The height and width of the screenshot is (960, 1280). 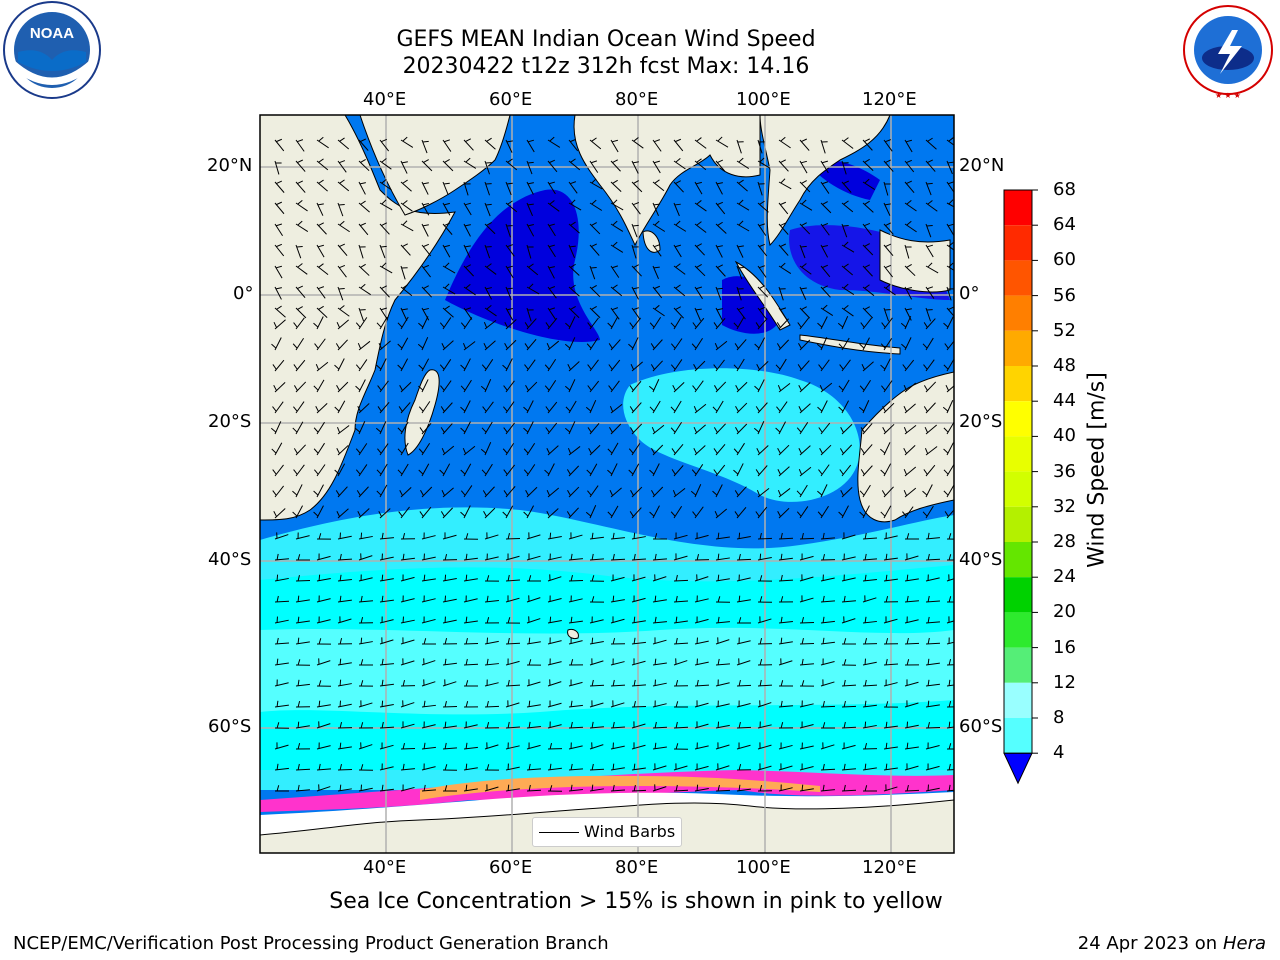 I want to click on lon-label-bottom-60e: 60°E, so click(x=511, y=867).